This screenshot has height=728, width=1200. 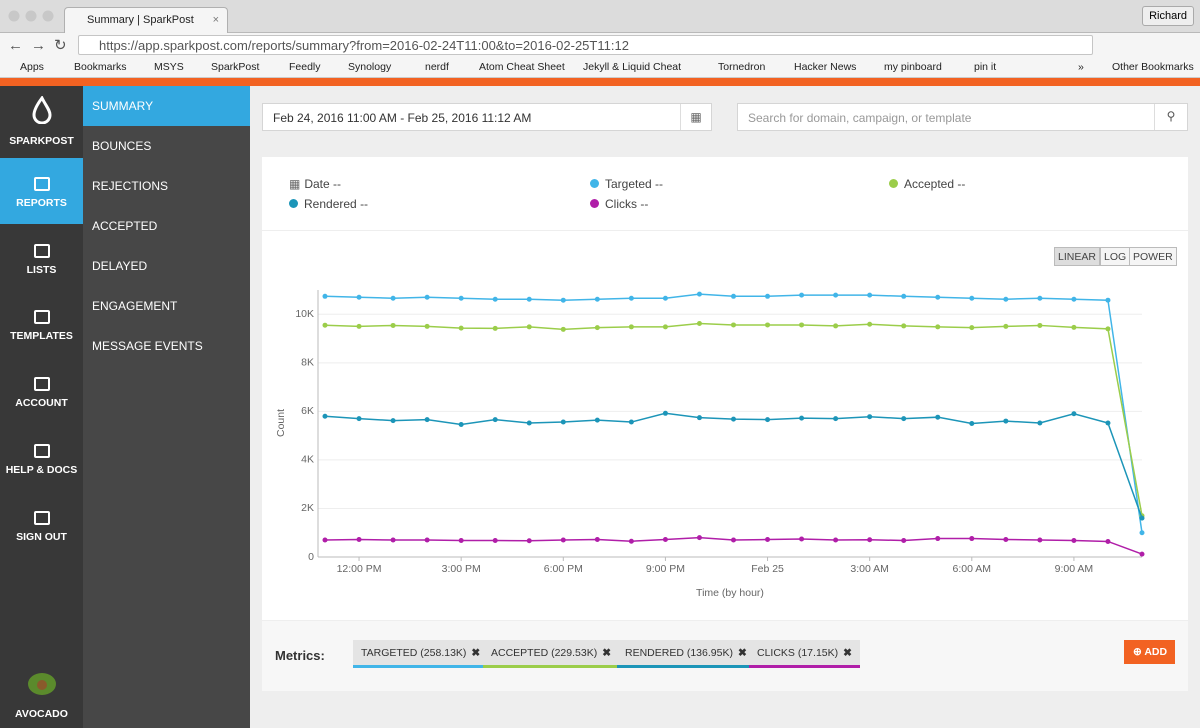 What do you see at coordinates (1077, 256) in the screenshot?
I see `scale-button: LINEAR` at bounding box center [1077, 256].